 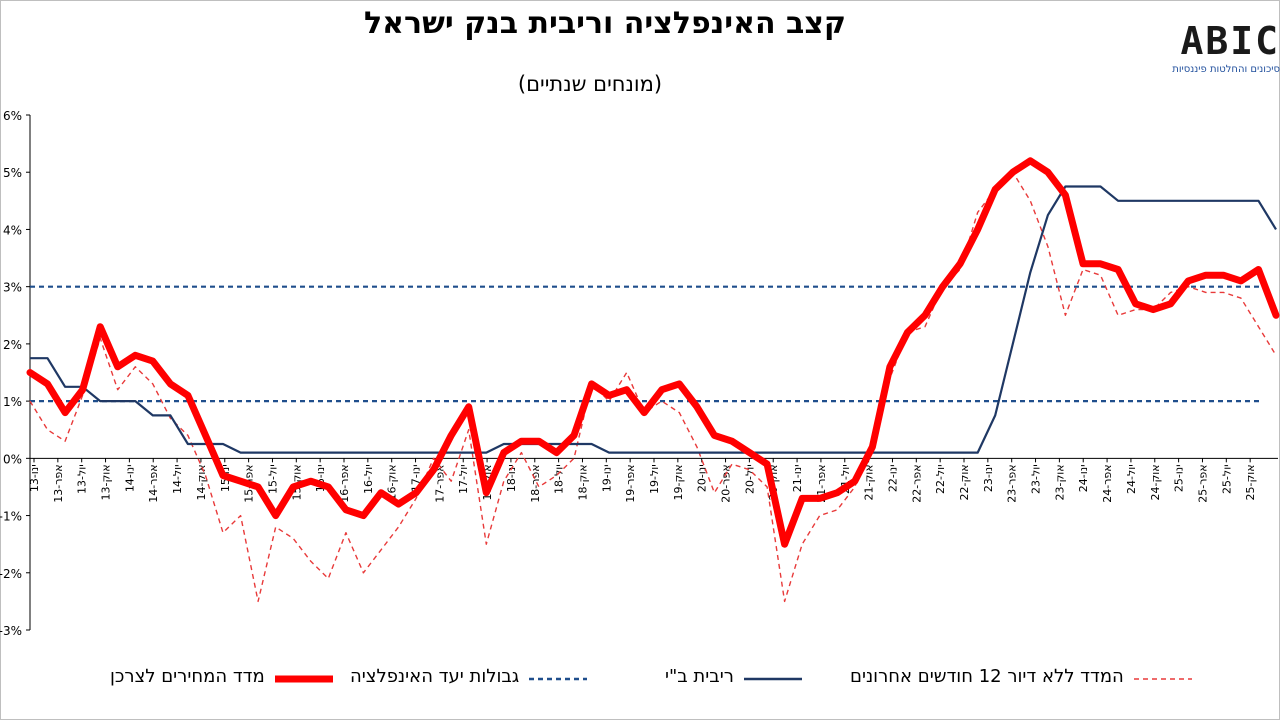 I want to click on legend-label-target: גבולות יעד האינפלציה, so click(x=435, y=676).